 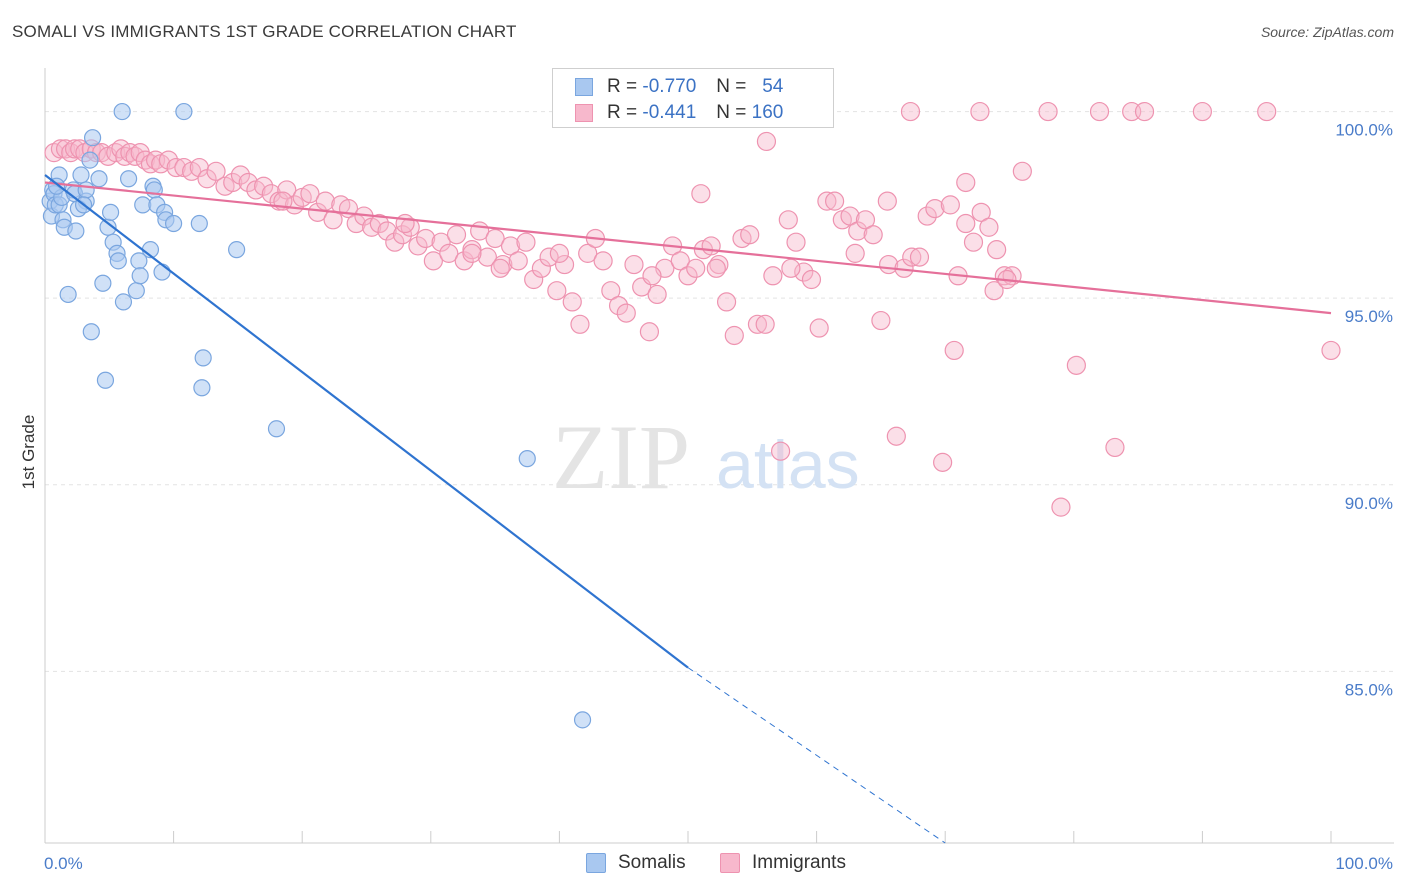 What do you see at coordinates (1364, 863) in the screenshot?
I see `x-tick-label: 100.0%` at bounding box center [1364, 863].